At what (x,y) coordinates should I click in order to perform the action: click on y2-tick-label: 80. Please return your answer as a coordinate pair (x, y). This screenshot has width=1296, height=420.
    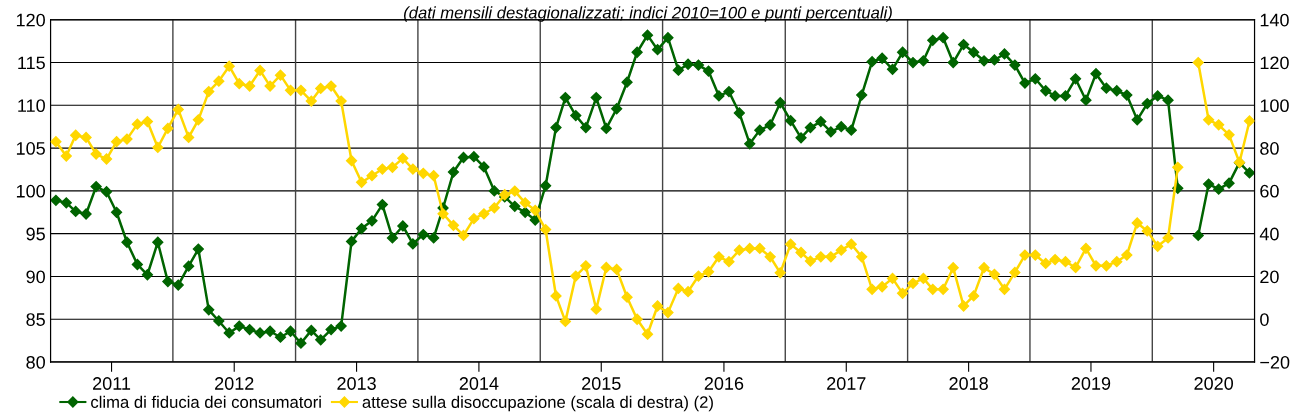
    Looking at the image, I should click on (1269, 148).